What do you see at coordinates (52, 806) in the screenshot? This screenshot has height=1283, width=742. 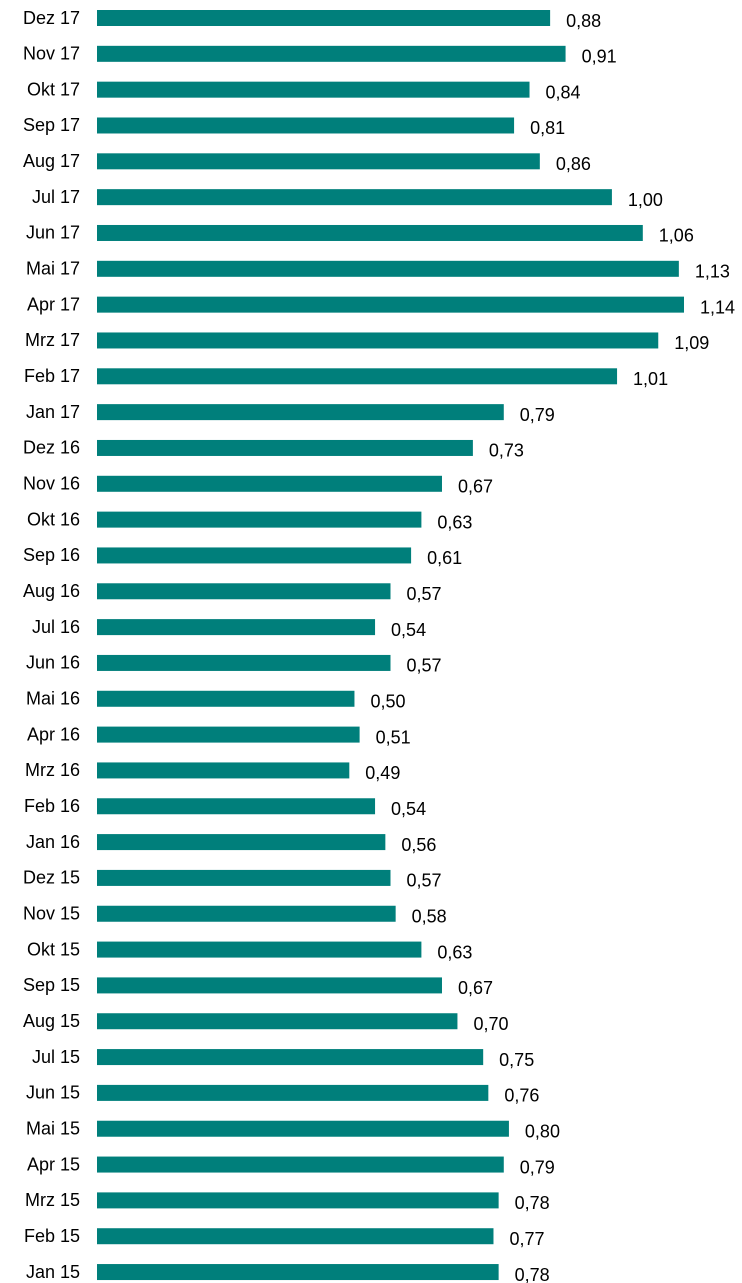 I see `y-tick-label: Feb 16` at bounding box center [52, 806].